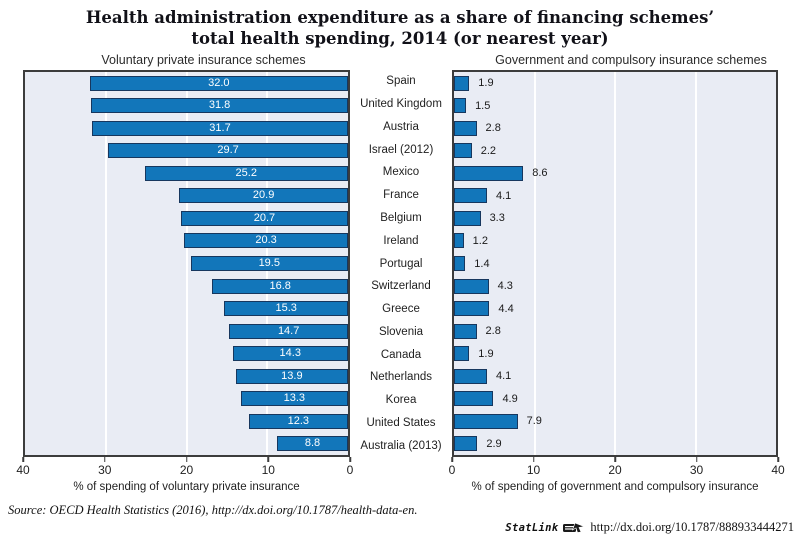 This screenshot has height=541, width=800. Describe the element at coordinates (263, 195) in the screenshot. I see `bar-value-label: 20.9` at that location.